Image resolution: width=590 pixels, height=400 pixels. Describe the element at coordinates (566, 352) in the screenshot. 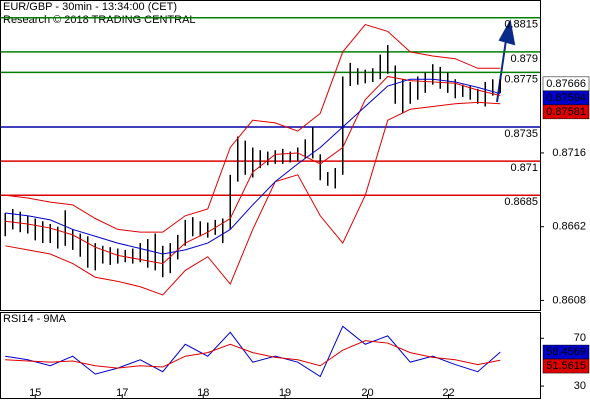

I see `value-box-label: 58.4569` at that location.